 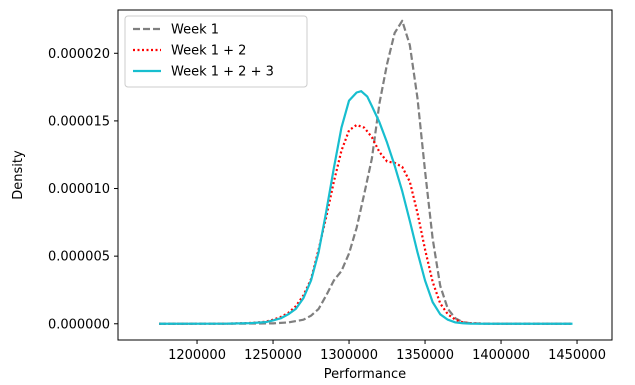 What do you see at coordinates (208, 51) in the screenshot?
I see `legend-label: Week 1 + 2` at bounding box center [208, 51].